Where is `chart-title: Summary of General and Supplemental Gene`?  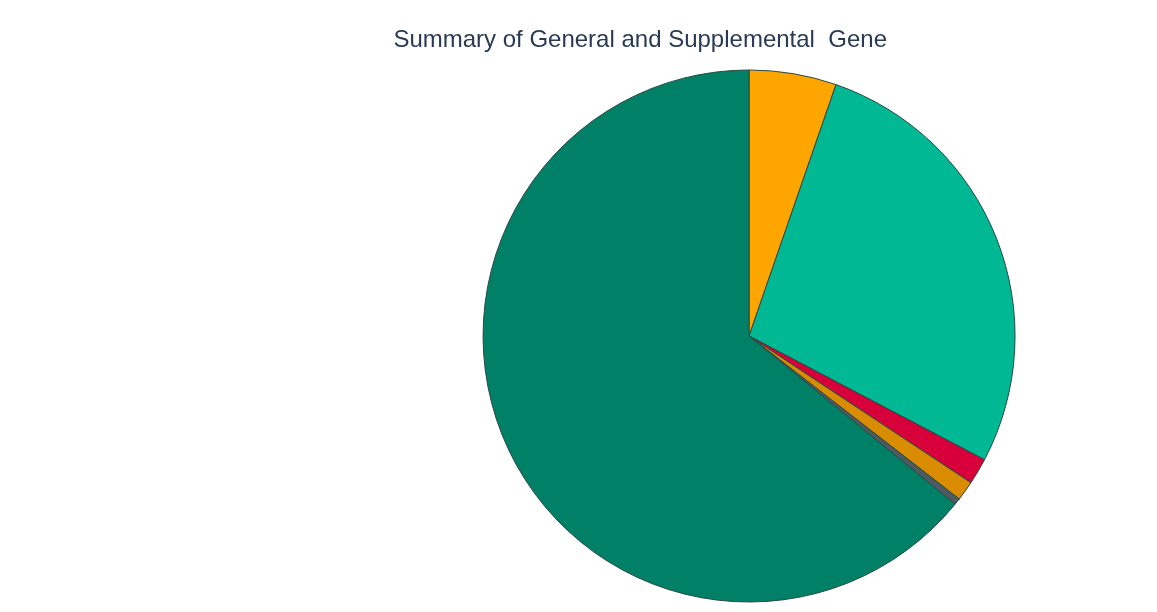
chart-title: Summary of General and Supplemental Gene is located at coordinates (640, 39).